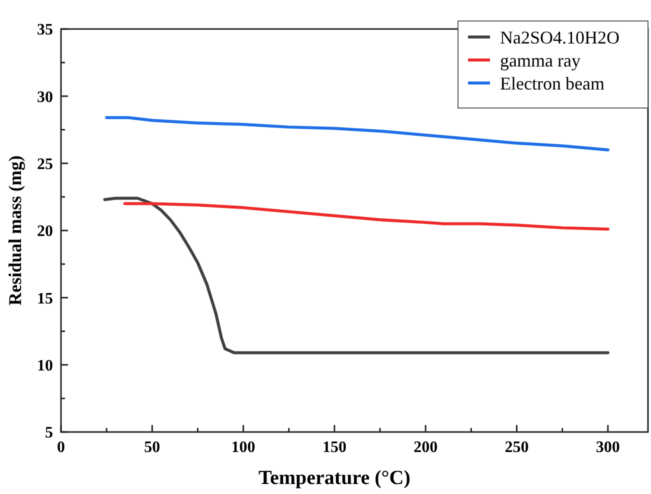 This screenshot has width=651, height=494. Describe the element at coordinates (45, 365) in the screenshot. I see `y-tick-label: 10` at that location.